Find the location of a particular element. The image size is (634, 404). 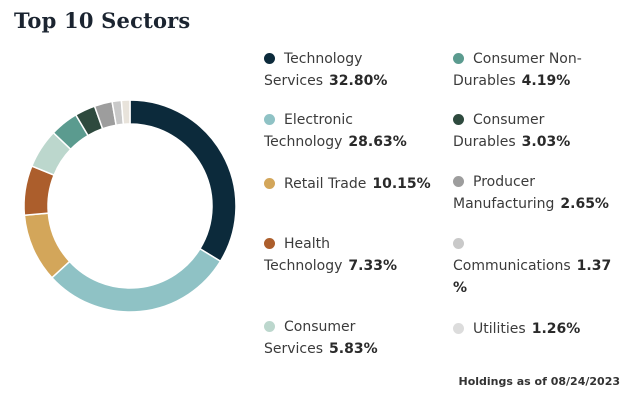

legend-label: Technology Services is located at coordinates (313, 70).